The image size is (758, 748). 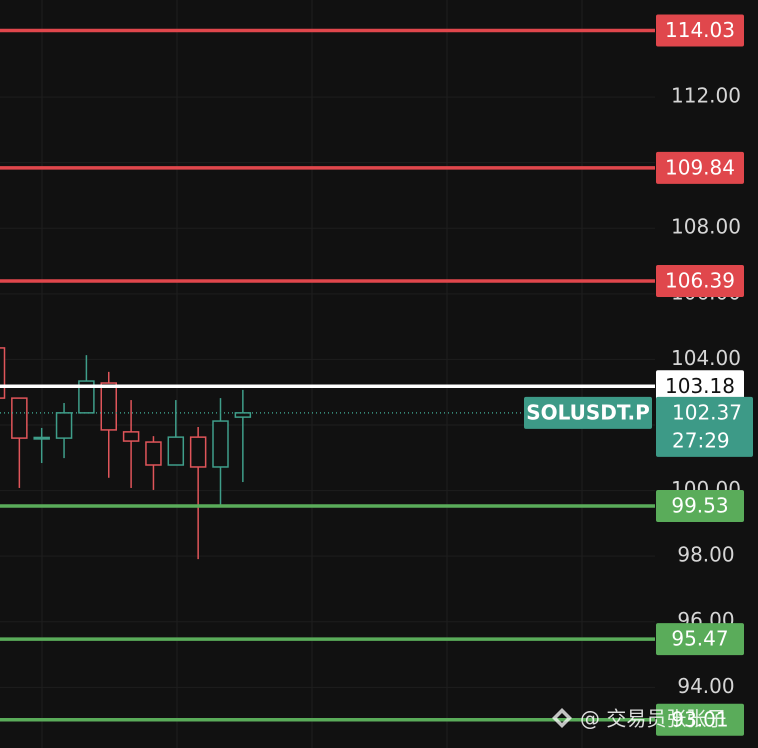 I want to click on level-label: 95.47, so click(x=699, y=639).